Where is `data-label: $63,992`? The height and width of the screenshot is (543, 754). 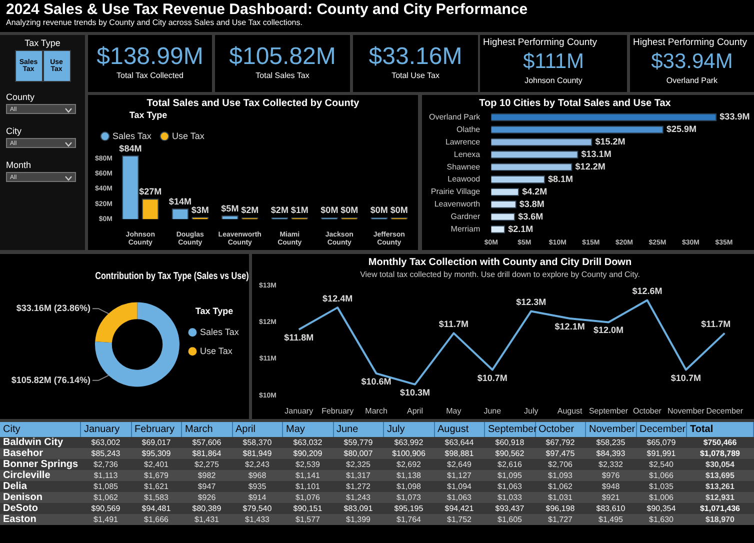
data-label: $63,992 is located at coordinates (408, 442).